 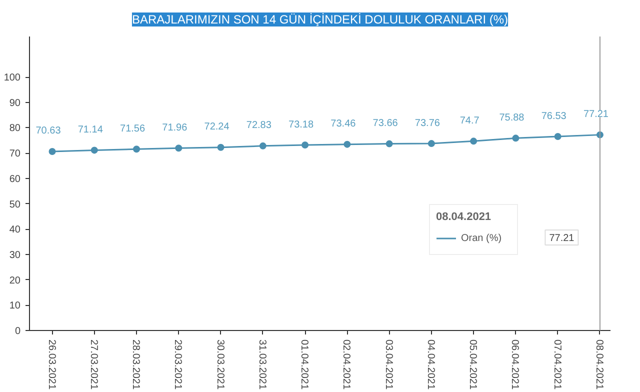 What do you see at coordinates (15, 306) in the screenshot?
I see `y-tick-label: 10` at bounding box center [15, 306].